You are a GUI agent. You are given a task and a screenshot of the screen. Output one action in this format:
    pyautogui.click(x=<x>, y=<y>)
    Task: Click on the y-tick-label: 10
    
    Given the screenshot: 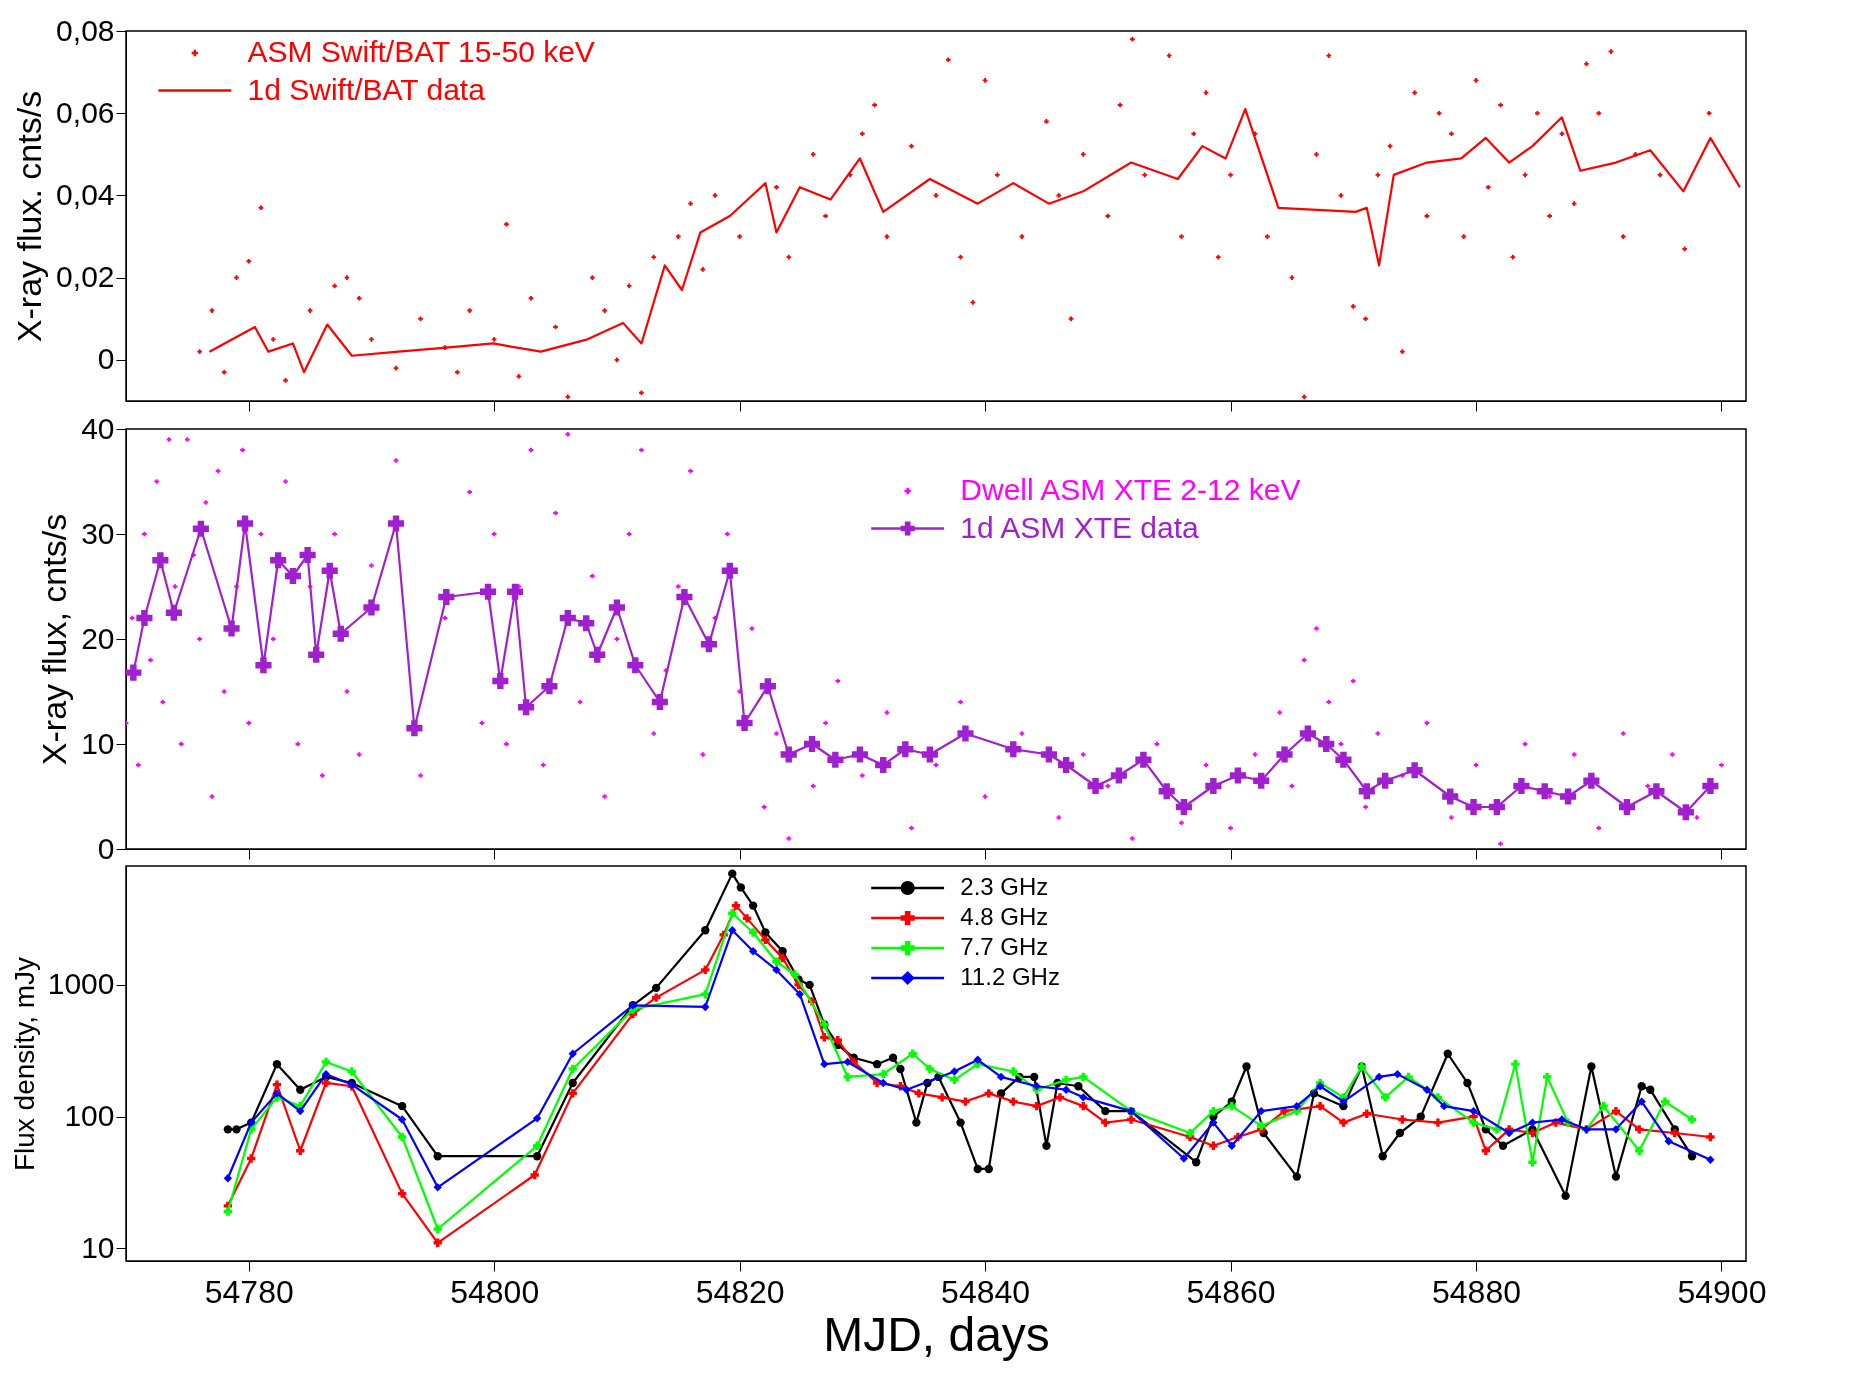 What is the action you would take?
    pyautogui.click(x=98, y=1247)
    